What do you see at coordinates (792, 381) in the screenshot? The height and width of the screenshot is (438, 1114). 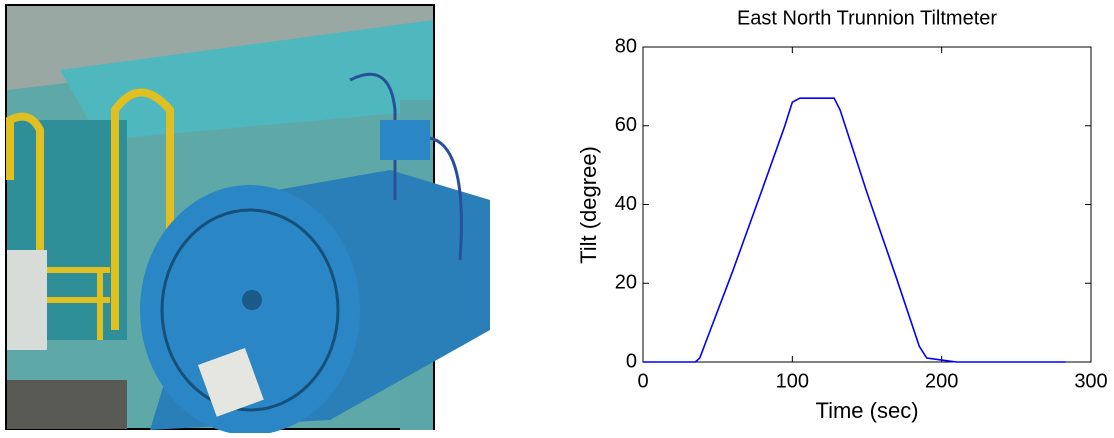 I see `x-tick-label: 100` at bounding box center [792, 381].